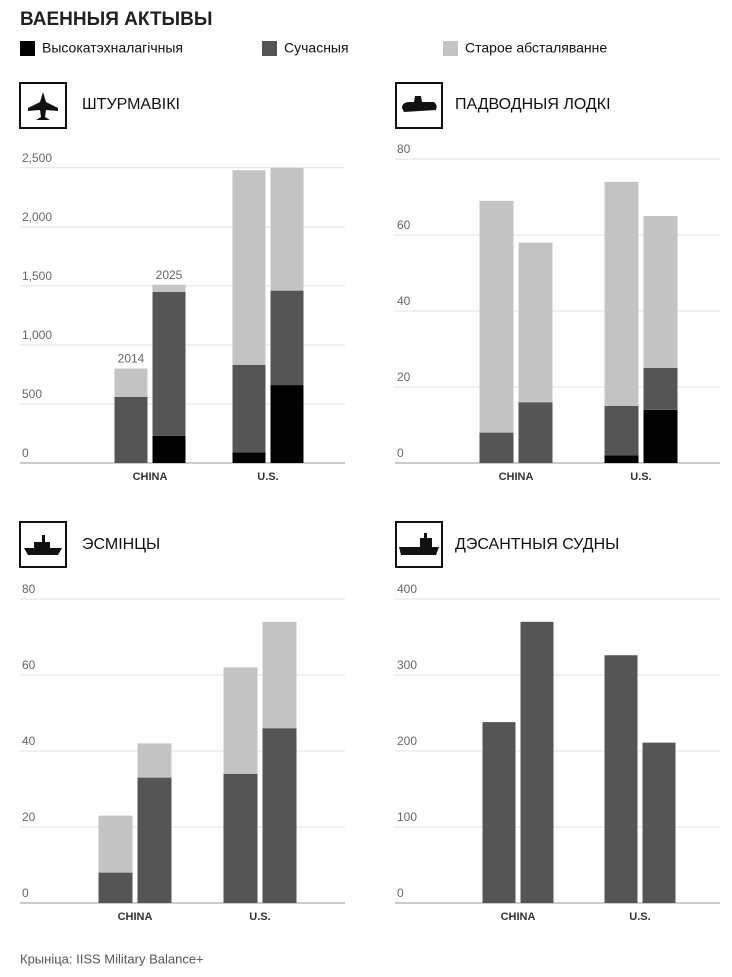 The width and height of the screenshot is (732, 977). What do you see at coordinates (407, 741) in the screenshot?
I see `y-tick-label: 200` at bounding box center [407, 741].